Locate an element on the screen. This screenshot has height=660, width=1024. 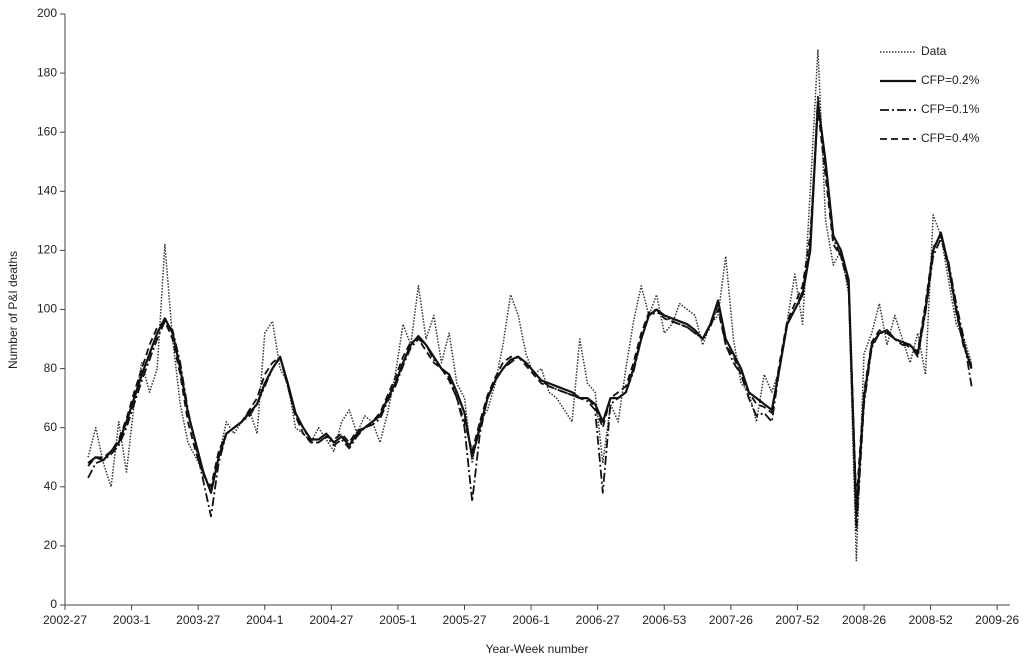
y-tick-label: 40 is located at coordinates (51, 486).